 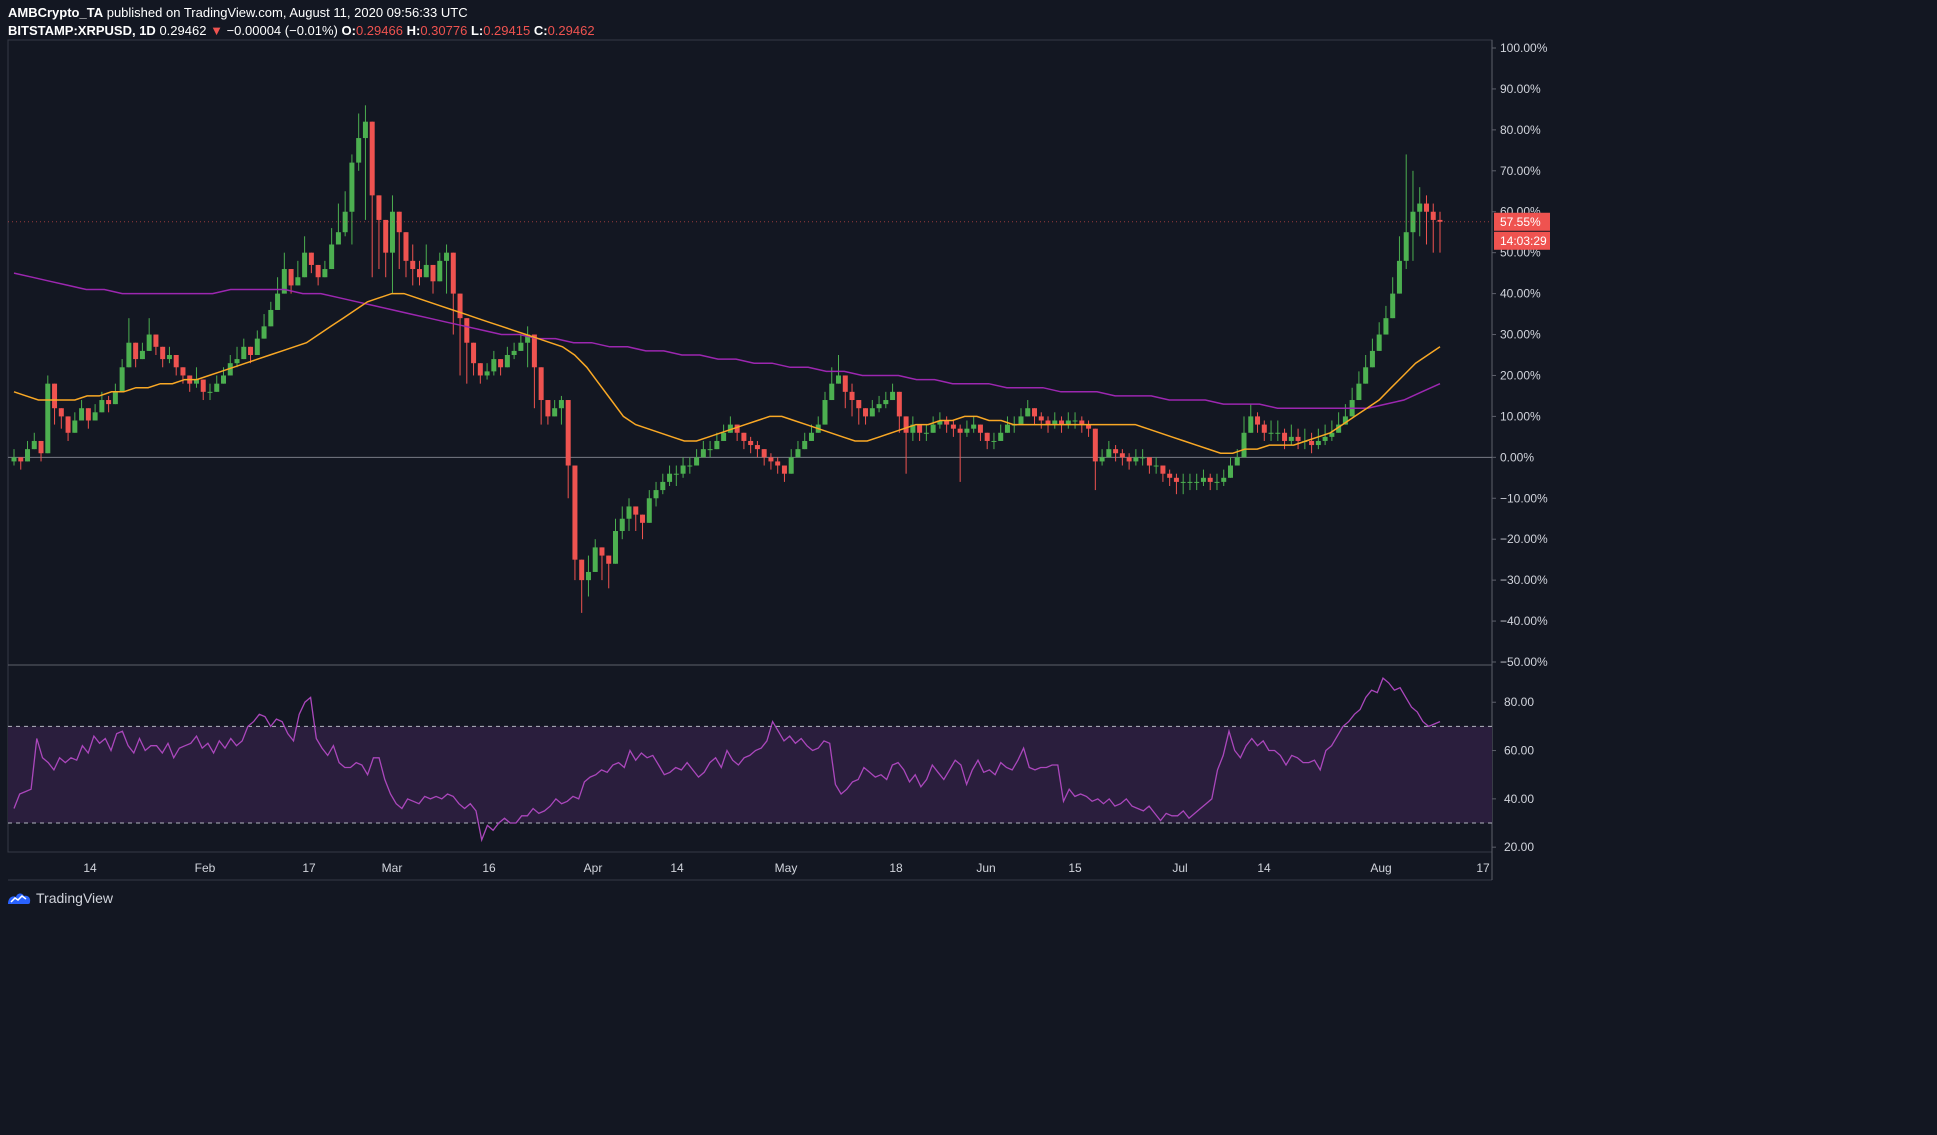 I want to click on symbol-label: BITSTAMP:XRPUSD, 1D, so click(x=82, y=30).